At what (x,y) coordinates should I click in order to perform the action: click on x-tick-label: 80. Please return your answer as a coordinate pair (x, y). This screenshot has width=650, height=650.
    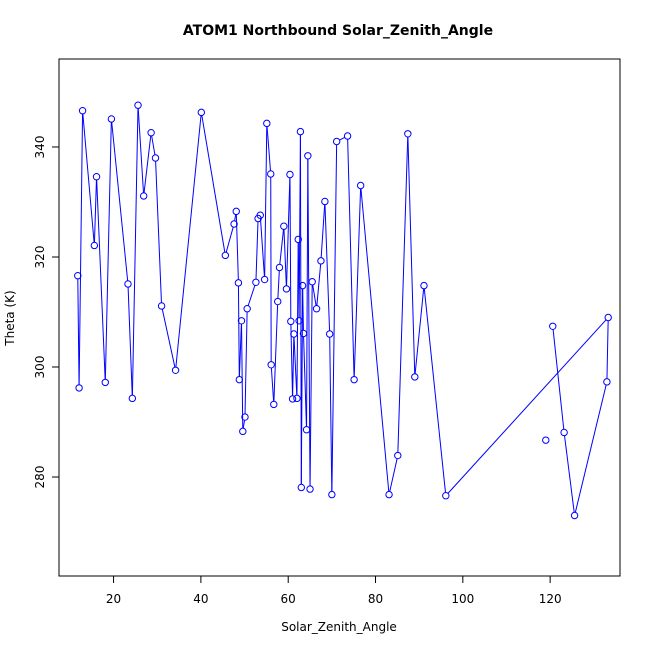
    Looking at the image, I should click on (375, 599).